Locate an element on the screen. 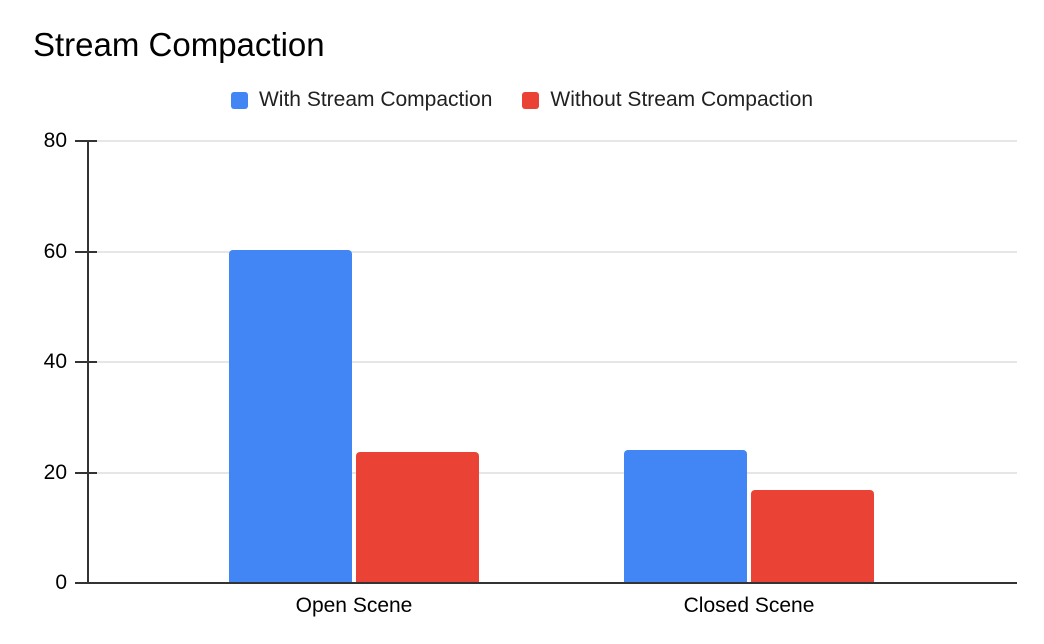  y-tick-label-40: 40 is located at coordinates (55, 361).